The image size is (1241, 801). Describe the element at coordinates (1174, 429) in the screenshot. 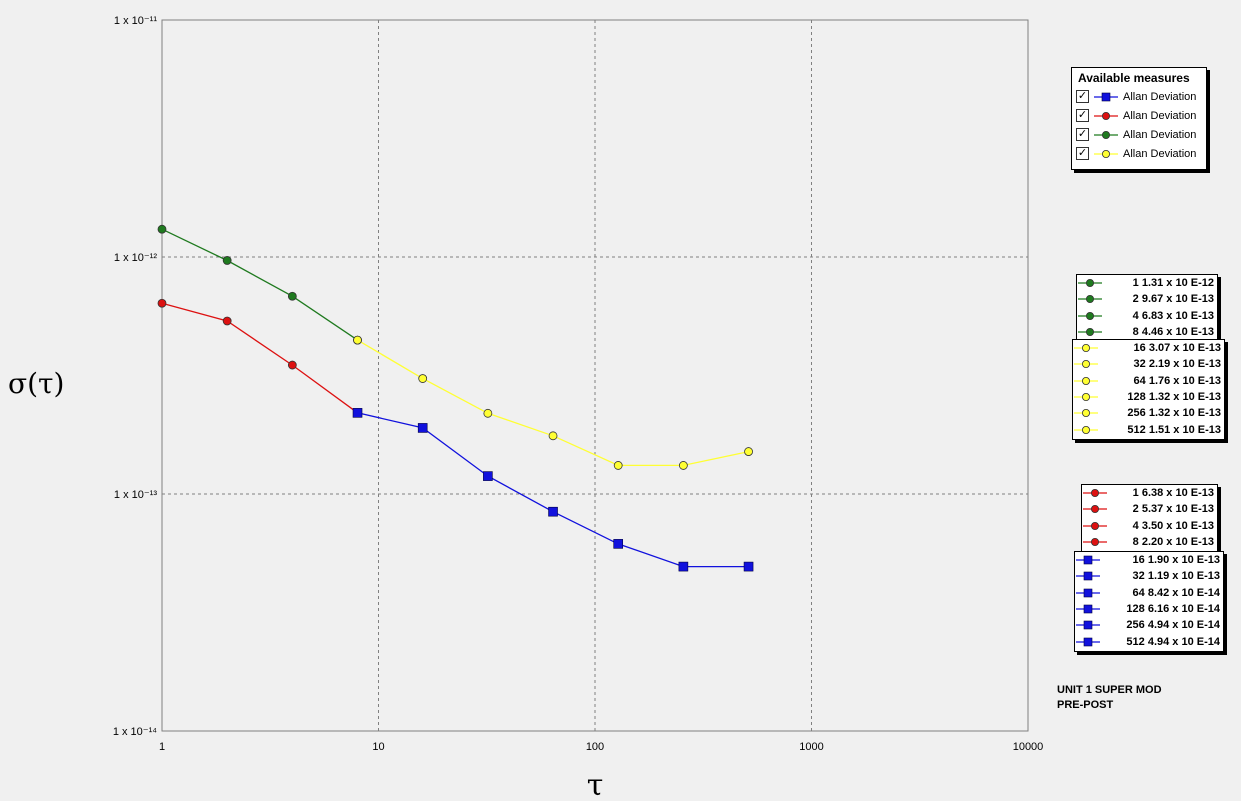

I see `value-text: 512 1.51 x 10 E-13` at that location.